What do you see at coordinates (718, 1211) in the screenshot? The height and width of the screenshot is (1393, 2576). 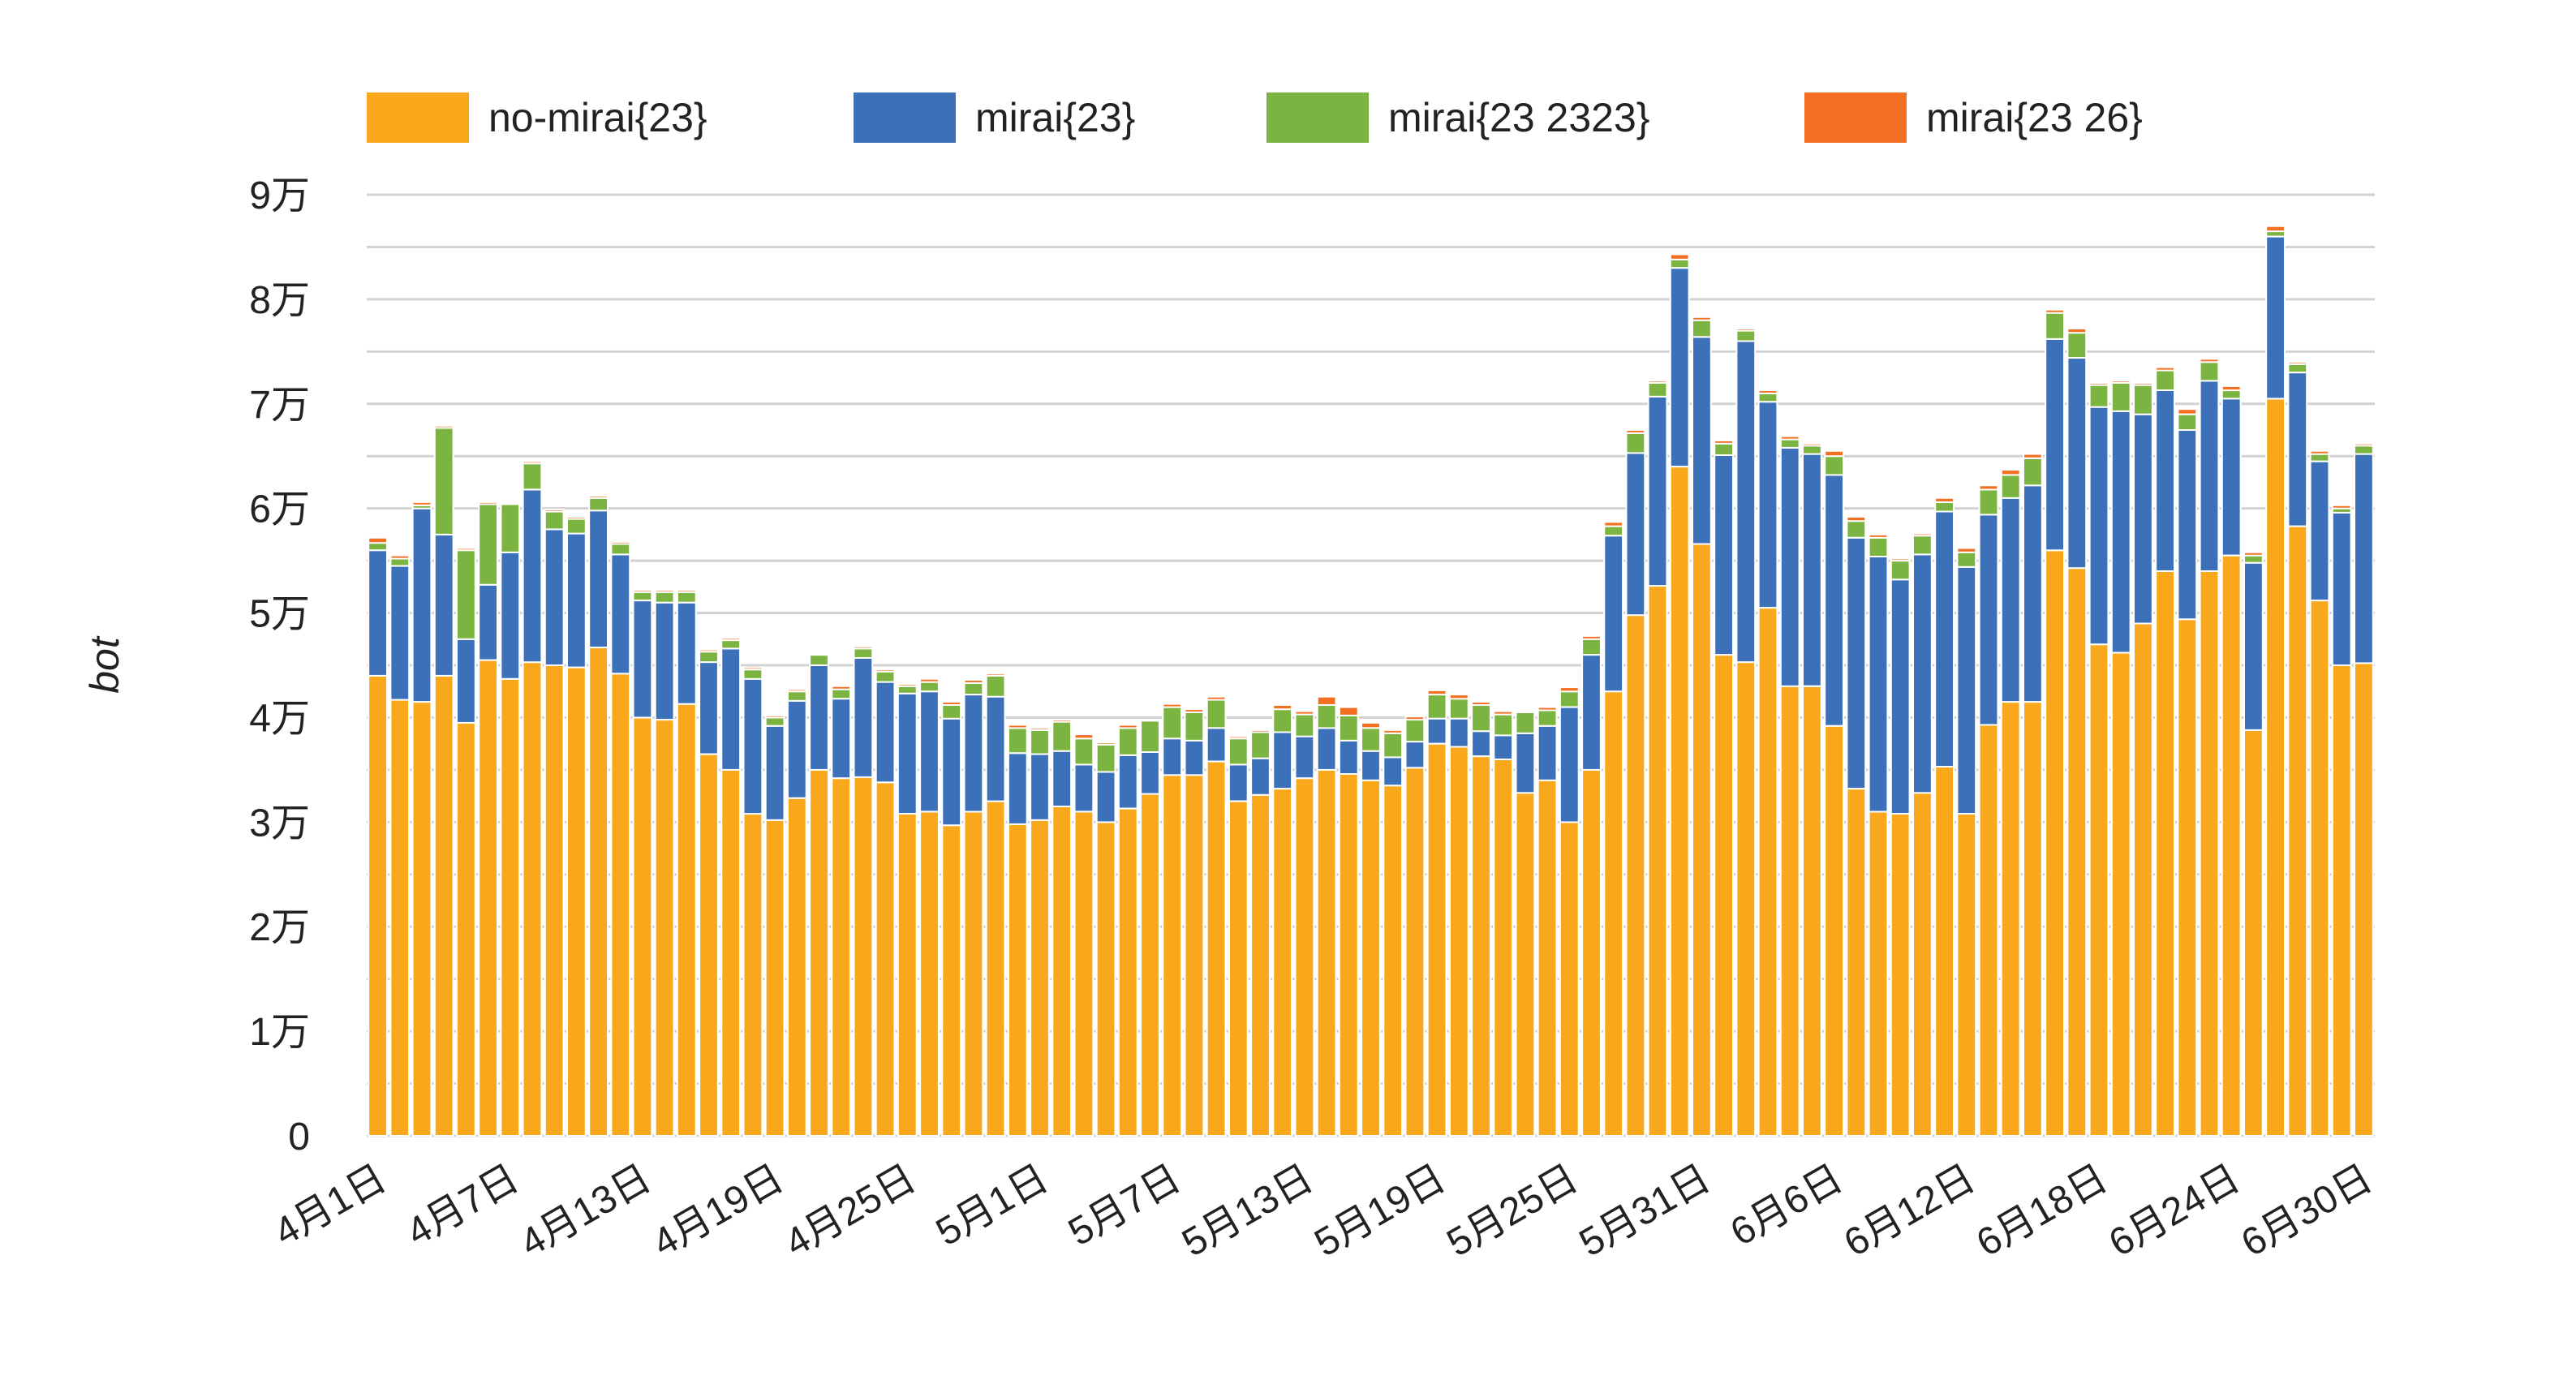 I see `x-tick-label: 4月19日` at bounding box center [718, 1211].